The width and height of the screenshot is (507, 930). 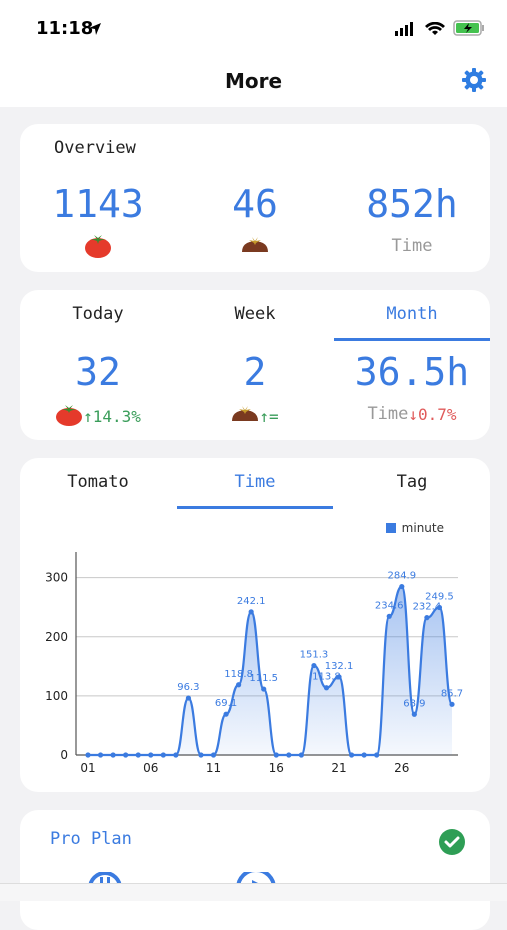 I want to click on tab-month: Month, so click(x=412, y=314).